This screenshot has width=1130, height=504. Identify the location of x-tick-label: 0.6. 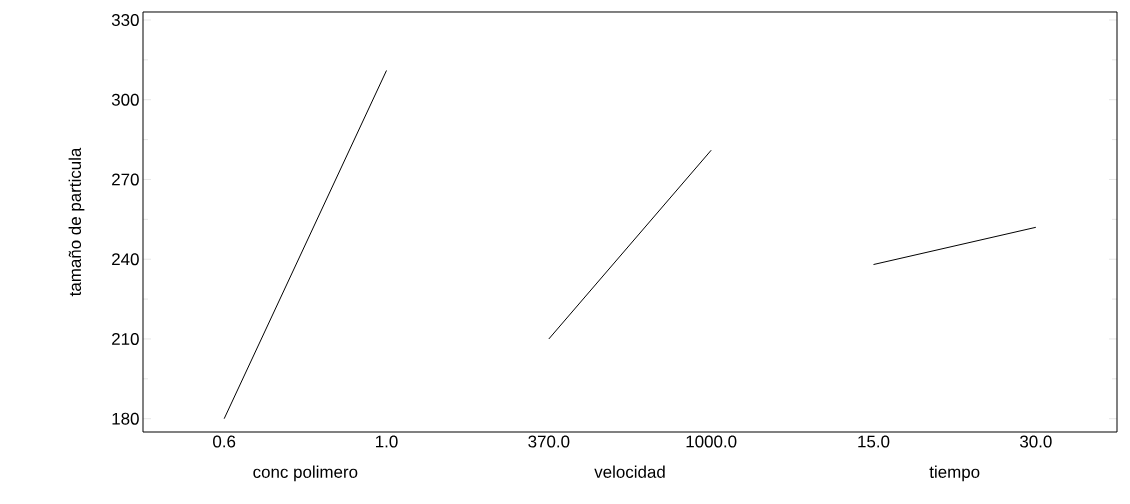
(224, 441).